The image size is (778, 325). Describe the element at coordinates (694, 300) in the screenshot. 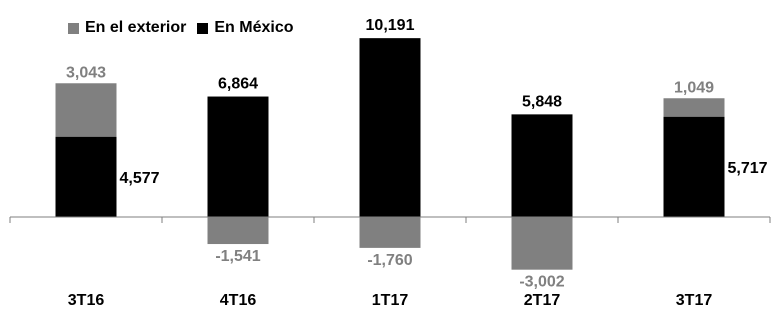

I see `x-tick-label-3T17: 3T17` at that location.